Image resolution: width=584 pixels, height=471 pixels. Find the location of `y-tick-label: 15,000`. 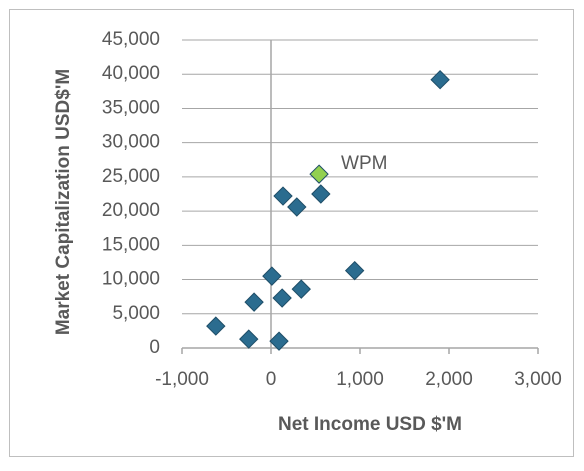

y-tick-label: 15,000 is located at coordinates (131, 244).